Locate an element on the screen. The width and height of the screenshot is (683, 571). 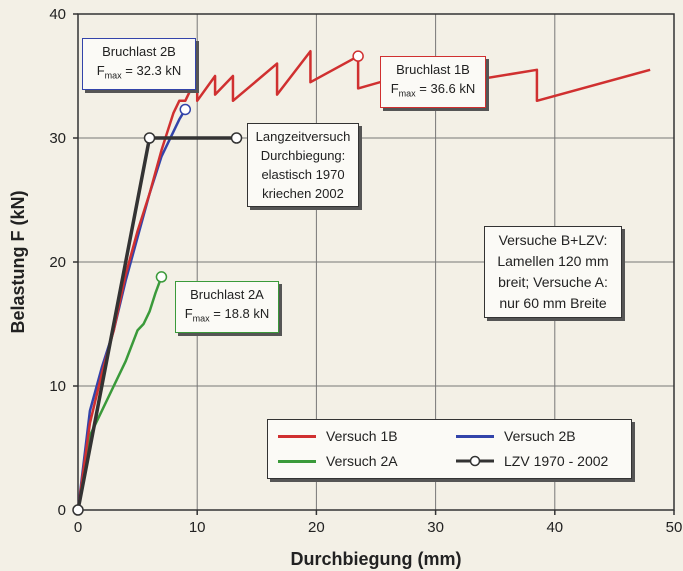
annotation-title: Bruchlast 1B is located at coordinates (433, 69).